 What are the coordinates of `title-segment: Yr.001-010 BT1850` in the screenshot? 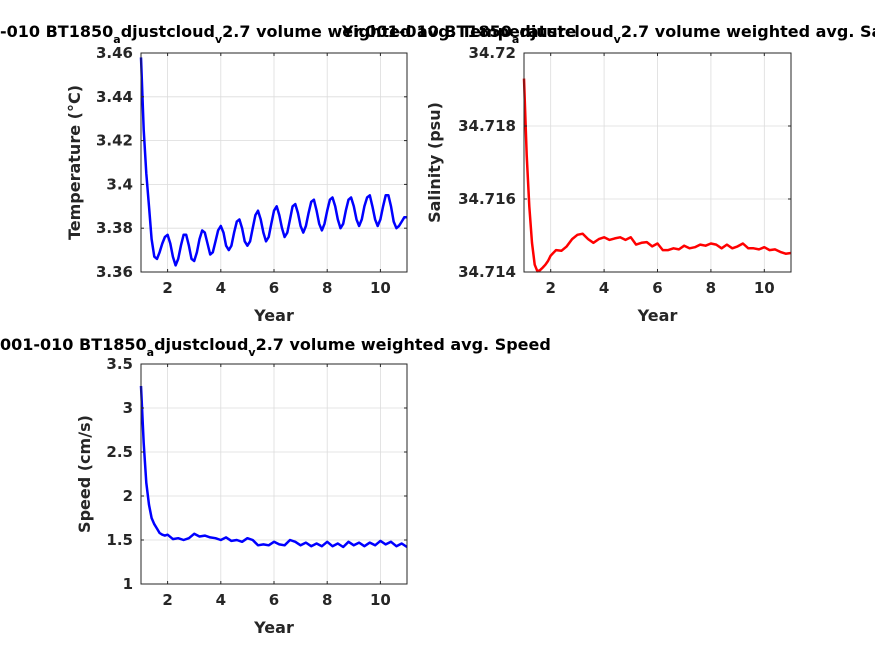 It's located at (426, 31).